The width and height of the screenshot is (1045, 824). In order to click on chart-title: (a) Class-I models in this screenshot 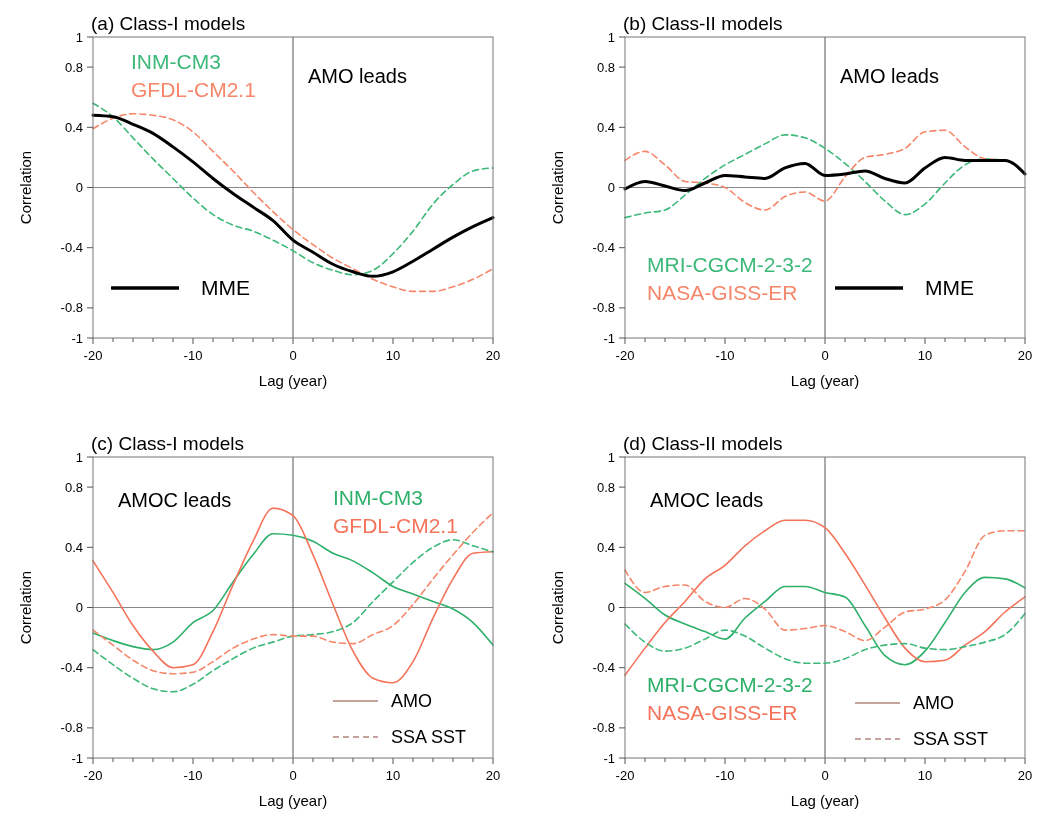, I will do `click(168, 23)`.